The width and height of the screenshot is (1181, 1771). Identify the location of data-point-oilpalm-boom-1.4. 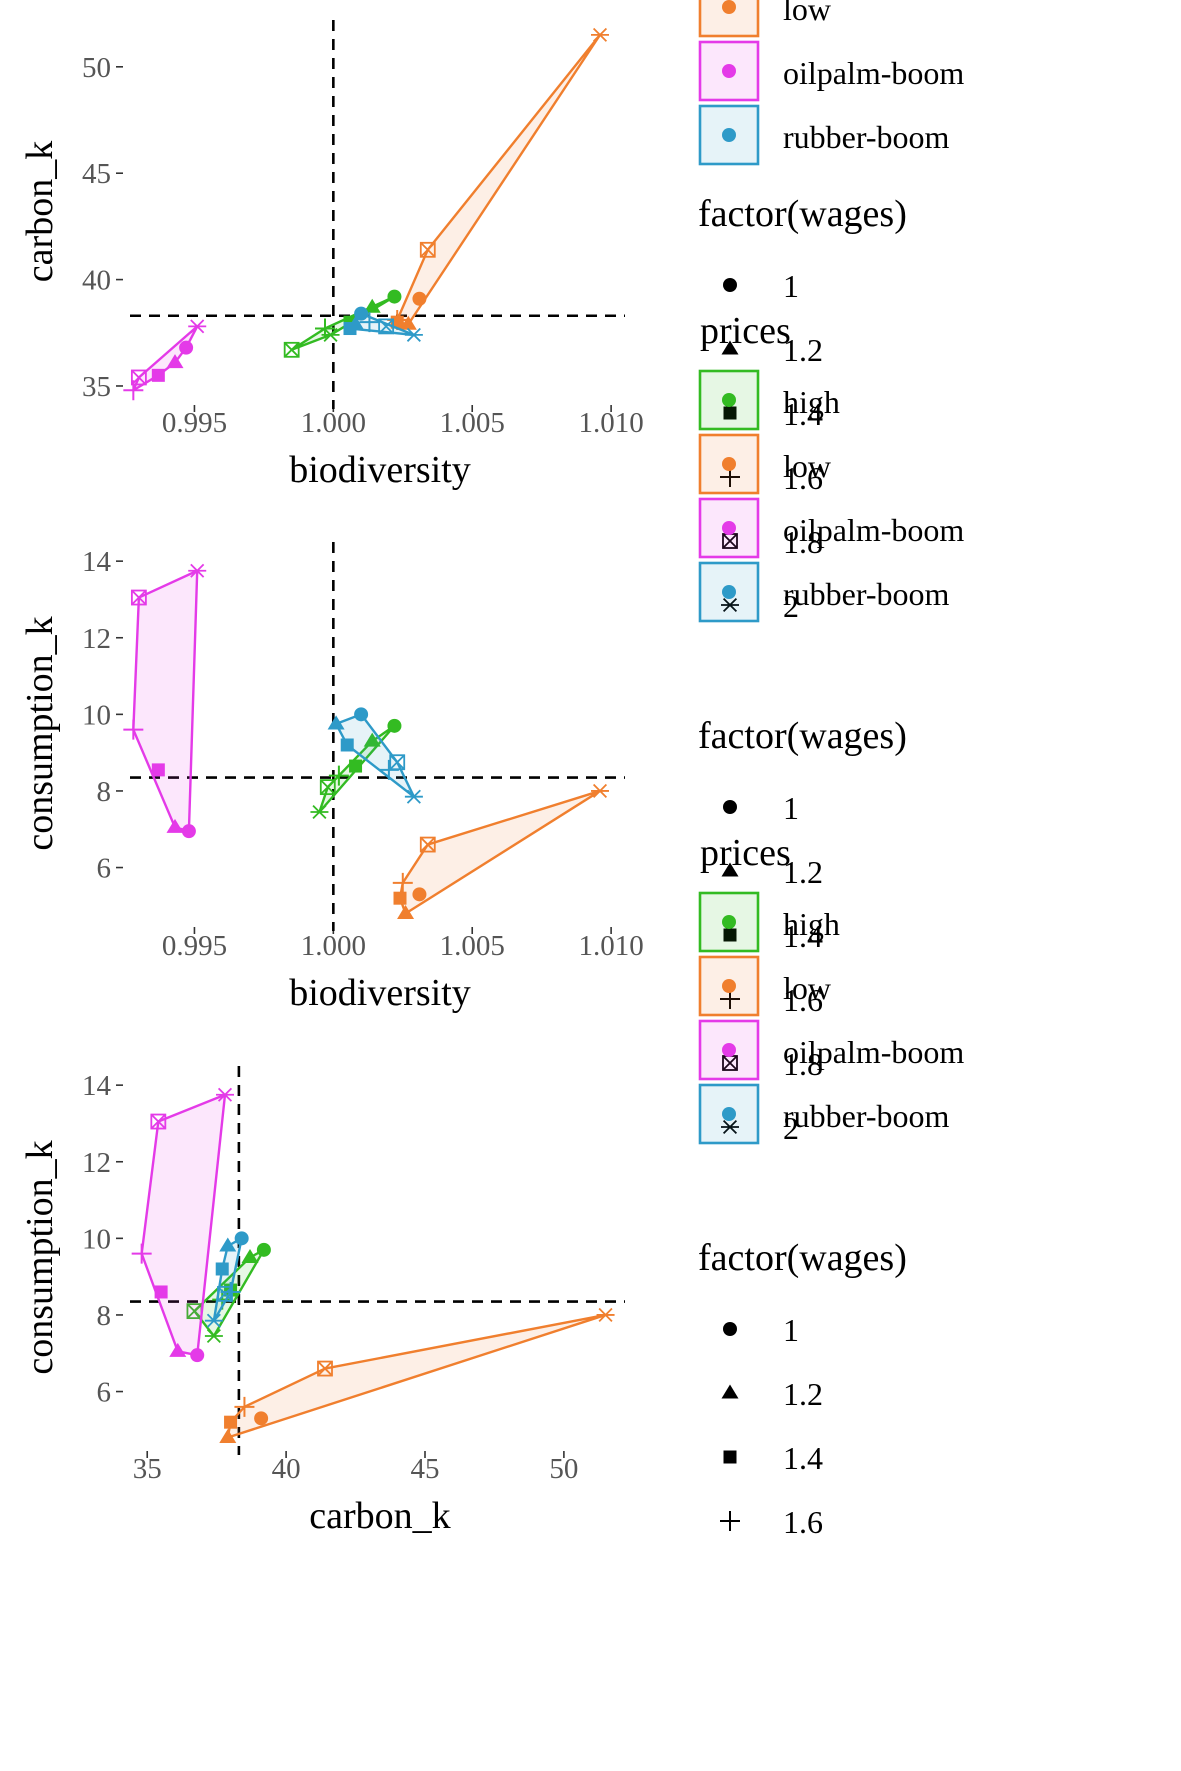
(161, 1292).